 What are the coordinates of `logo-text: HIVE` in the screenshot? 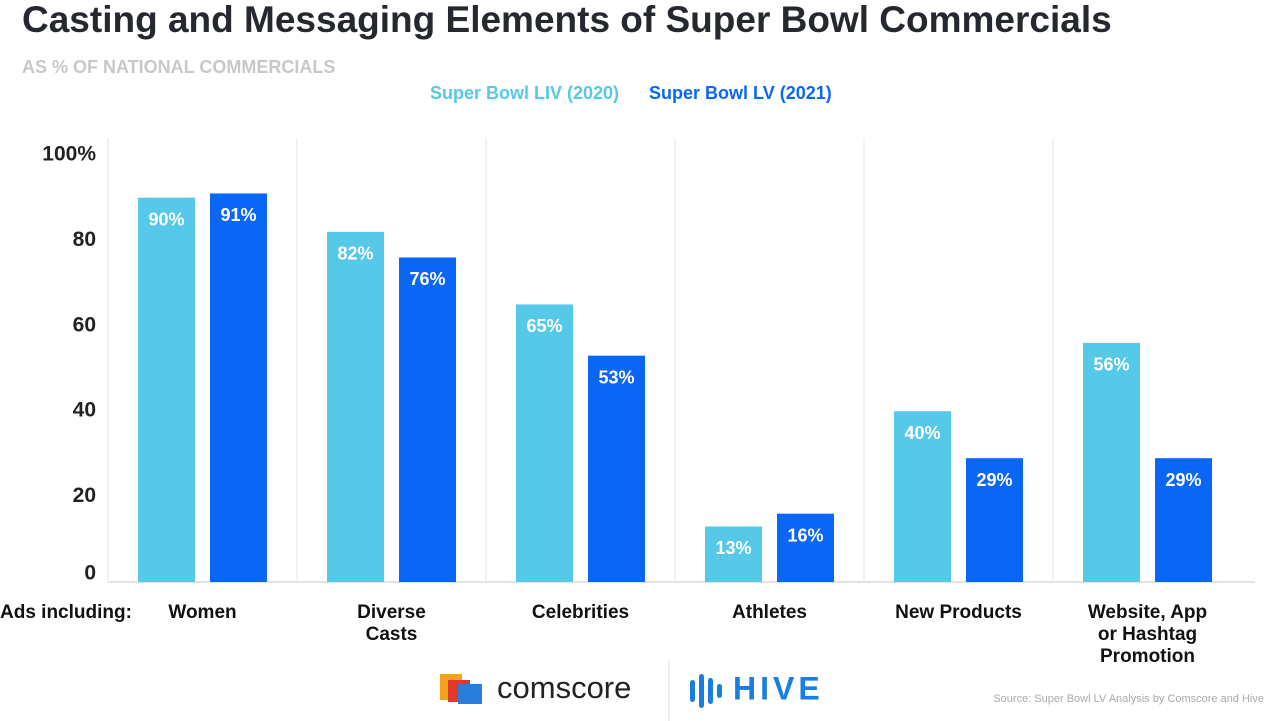 It's located at (778, 688).